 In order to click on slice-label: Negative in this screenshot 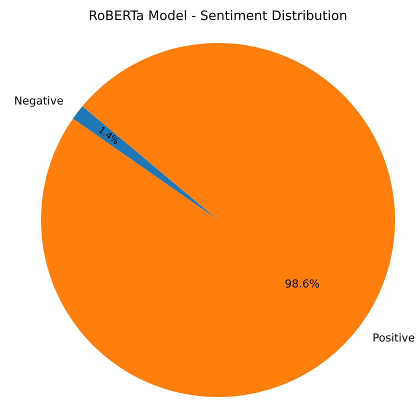, I will do `click(39, 101)`.